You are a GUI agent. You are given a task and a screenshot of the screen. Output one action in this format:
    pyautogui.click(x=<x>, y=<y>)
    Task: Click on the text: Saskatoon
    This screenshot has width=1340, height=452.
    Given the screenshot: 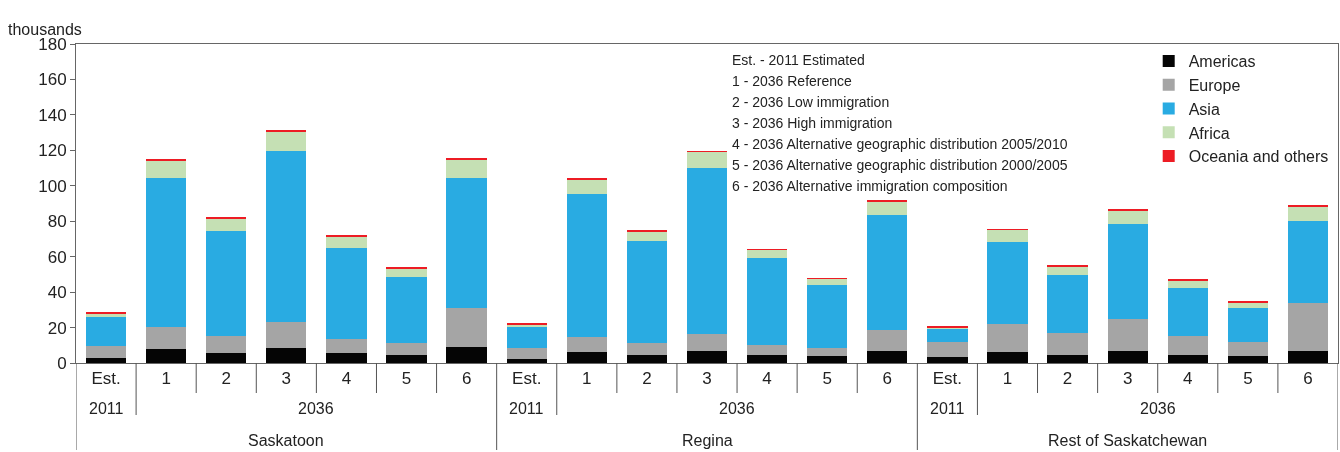 What is the action you would take?
    pyautogui.click(x=286, y=440)
    